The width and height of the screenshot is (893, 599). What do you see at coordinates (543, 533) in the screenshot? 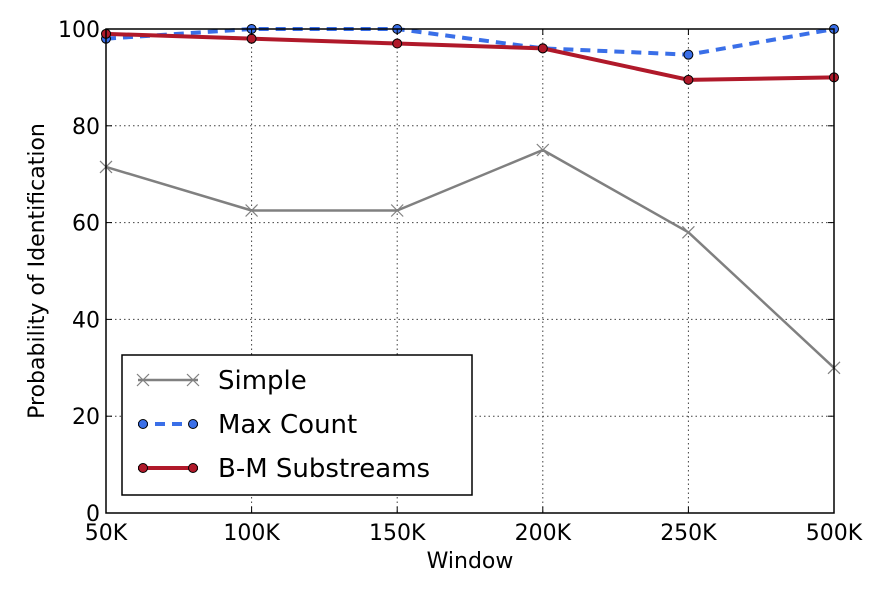
I see `x-tick-label: 200K` at bounding box center [543, 533].